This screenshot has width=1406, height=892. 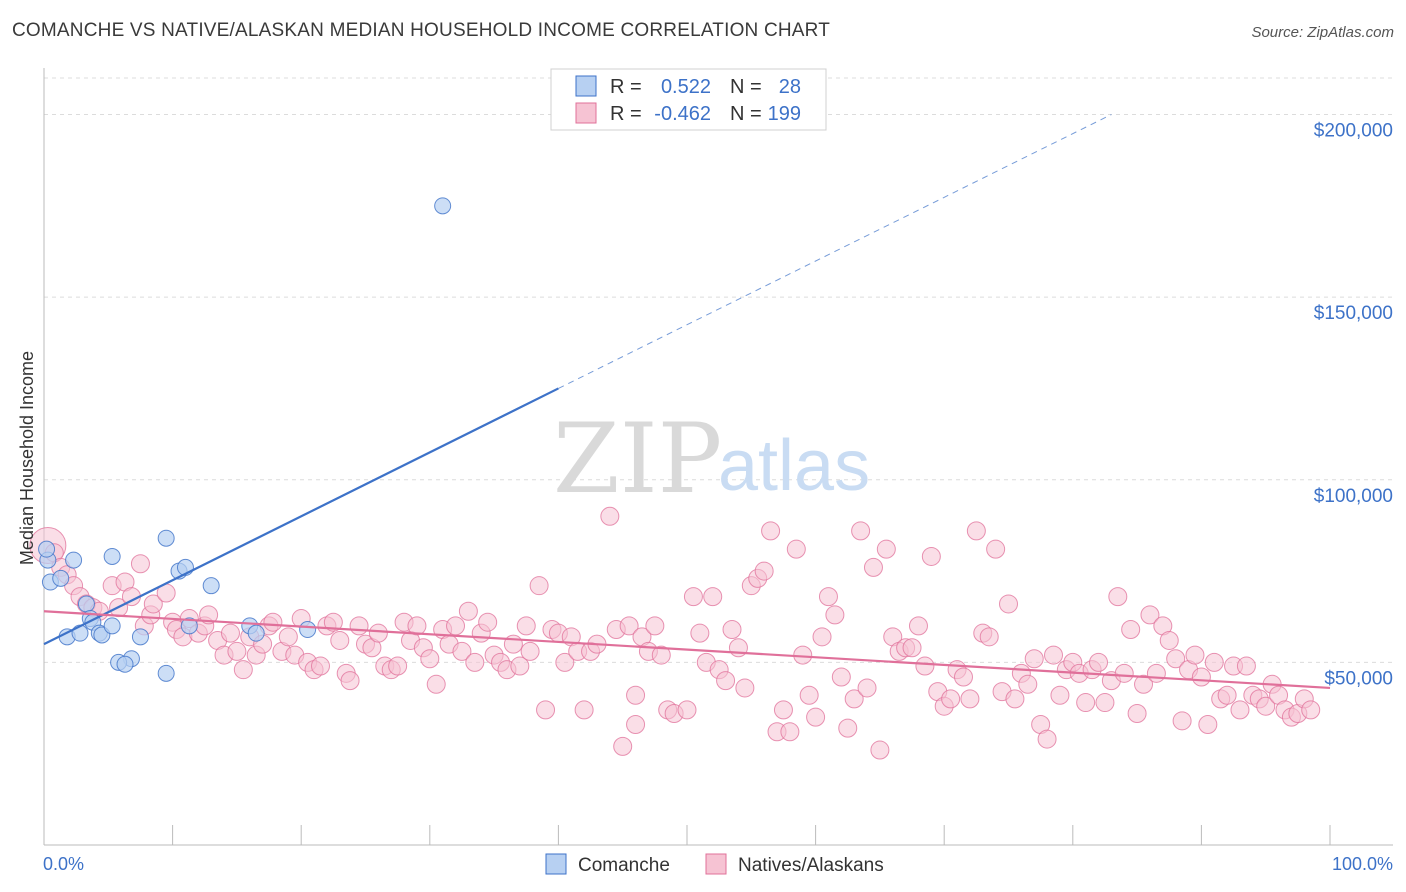 What do you see at coordinates (688, 99) in the screenshot?
I see `correlation-legend: R = 0.522 N = 28 R = -0.462 N = 199` at bounding box center [688, 99].